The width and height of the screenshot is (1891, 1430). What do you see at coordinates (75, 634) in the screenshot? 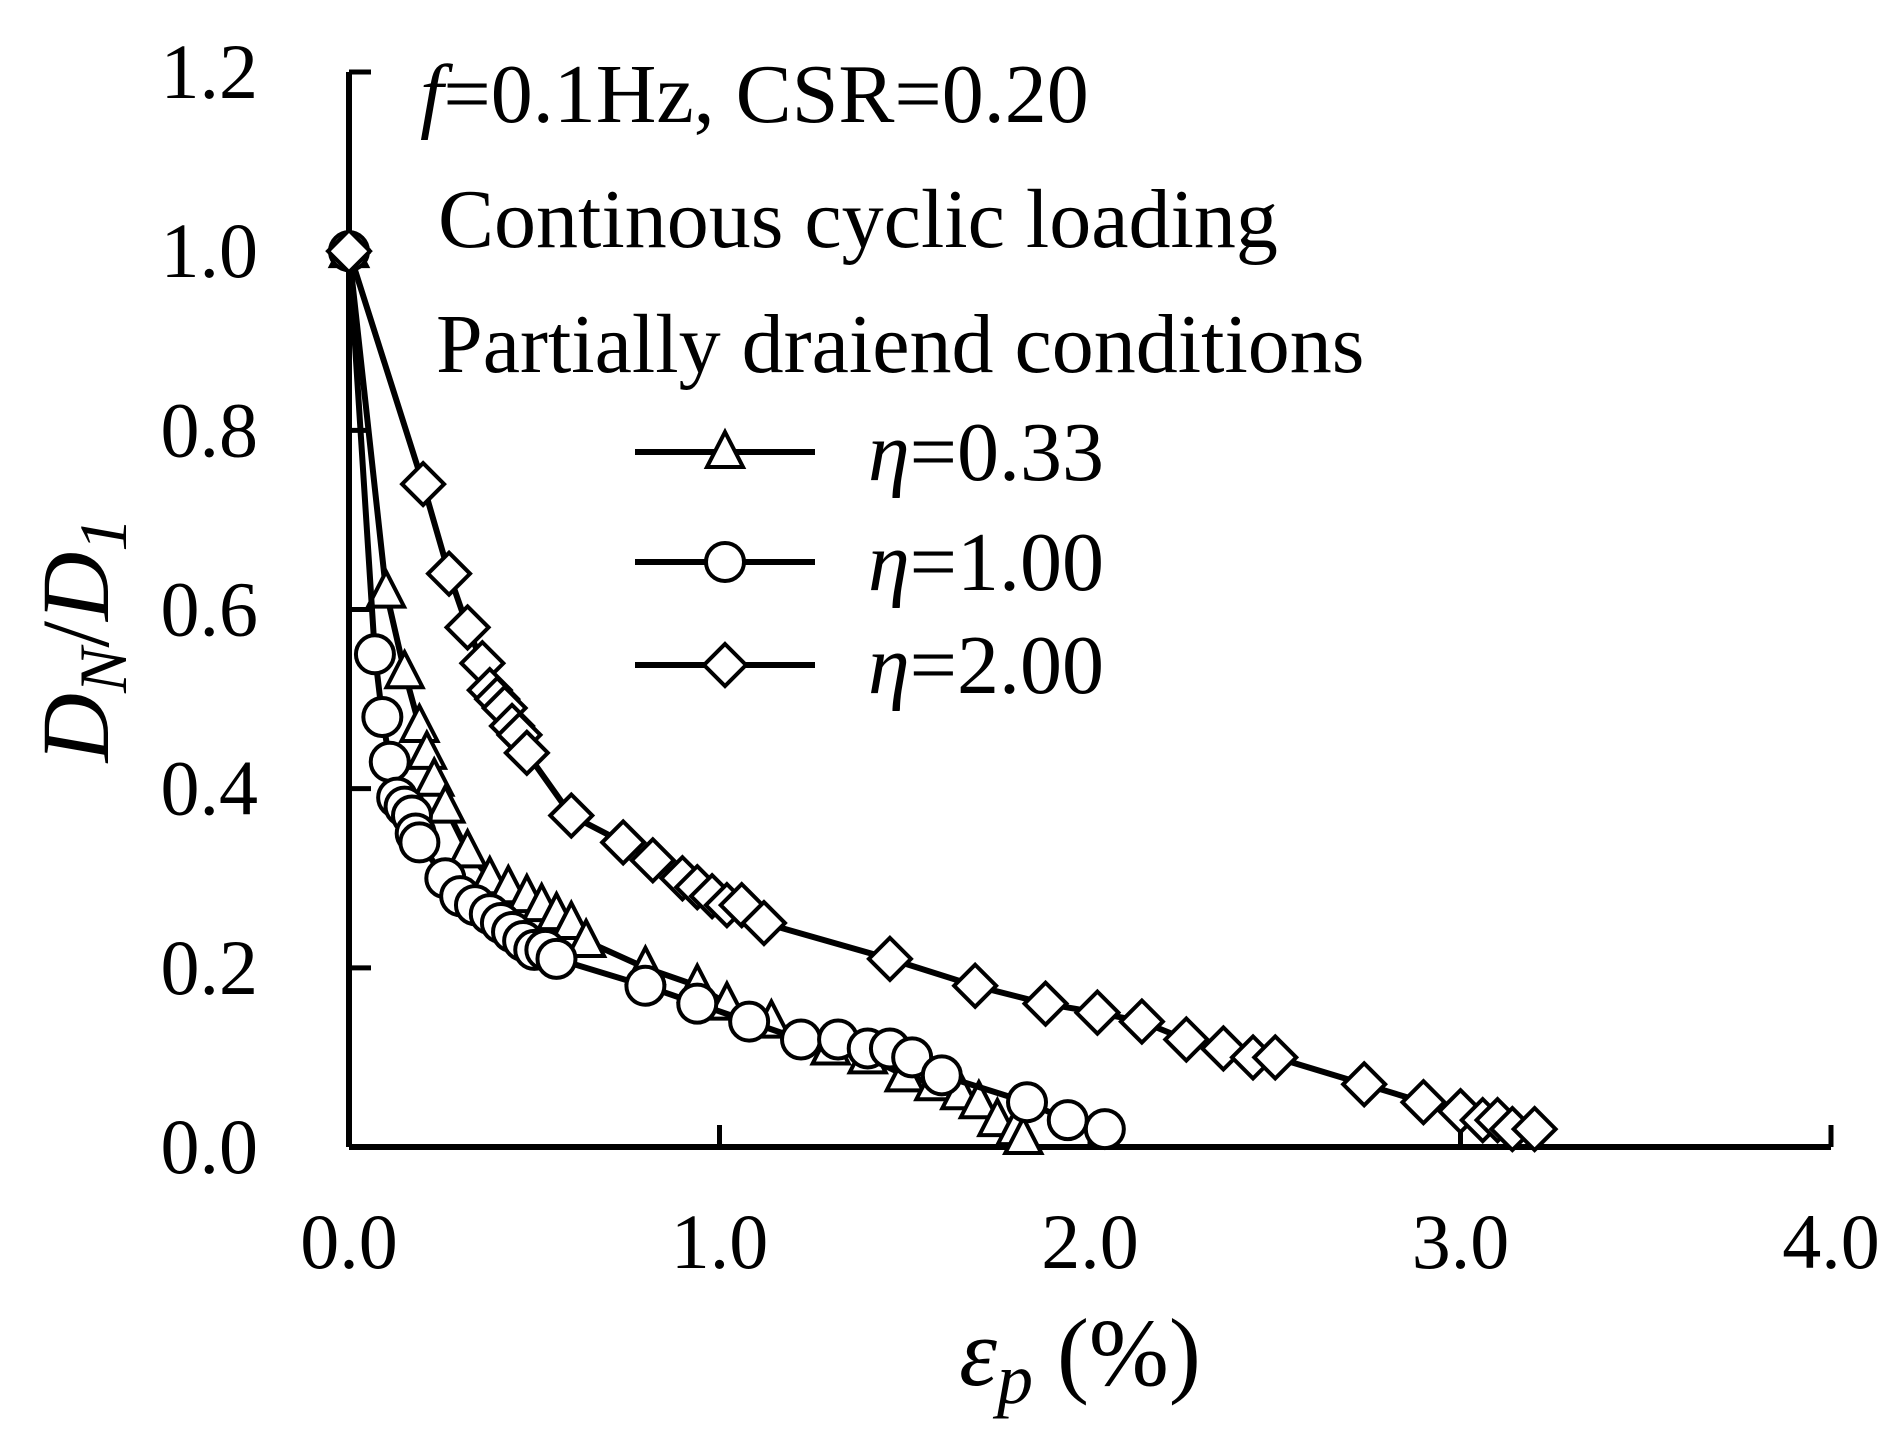
I see `y-axis-slash: /` at bounding box center [75, 634].